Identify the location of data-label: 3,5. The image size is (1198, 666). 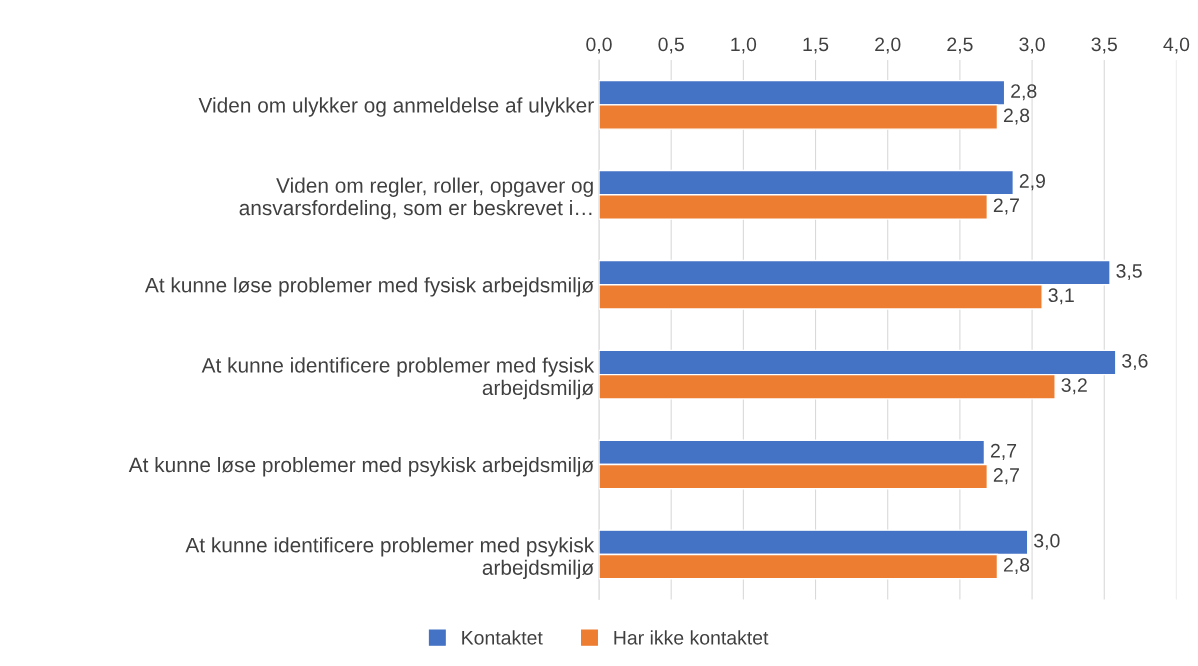
(1129, 272).